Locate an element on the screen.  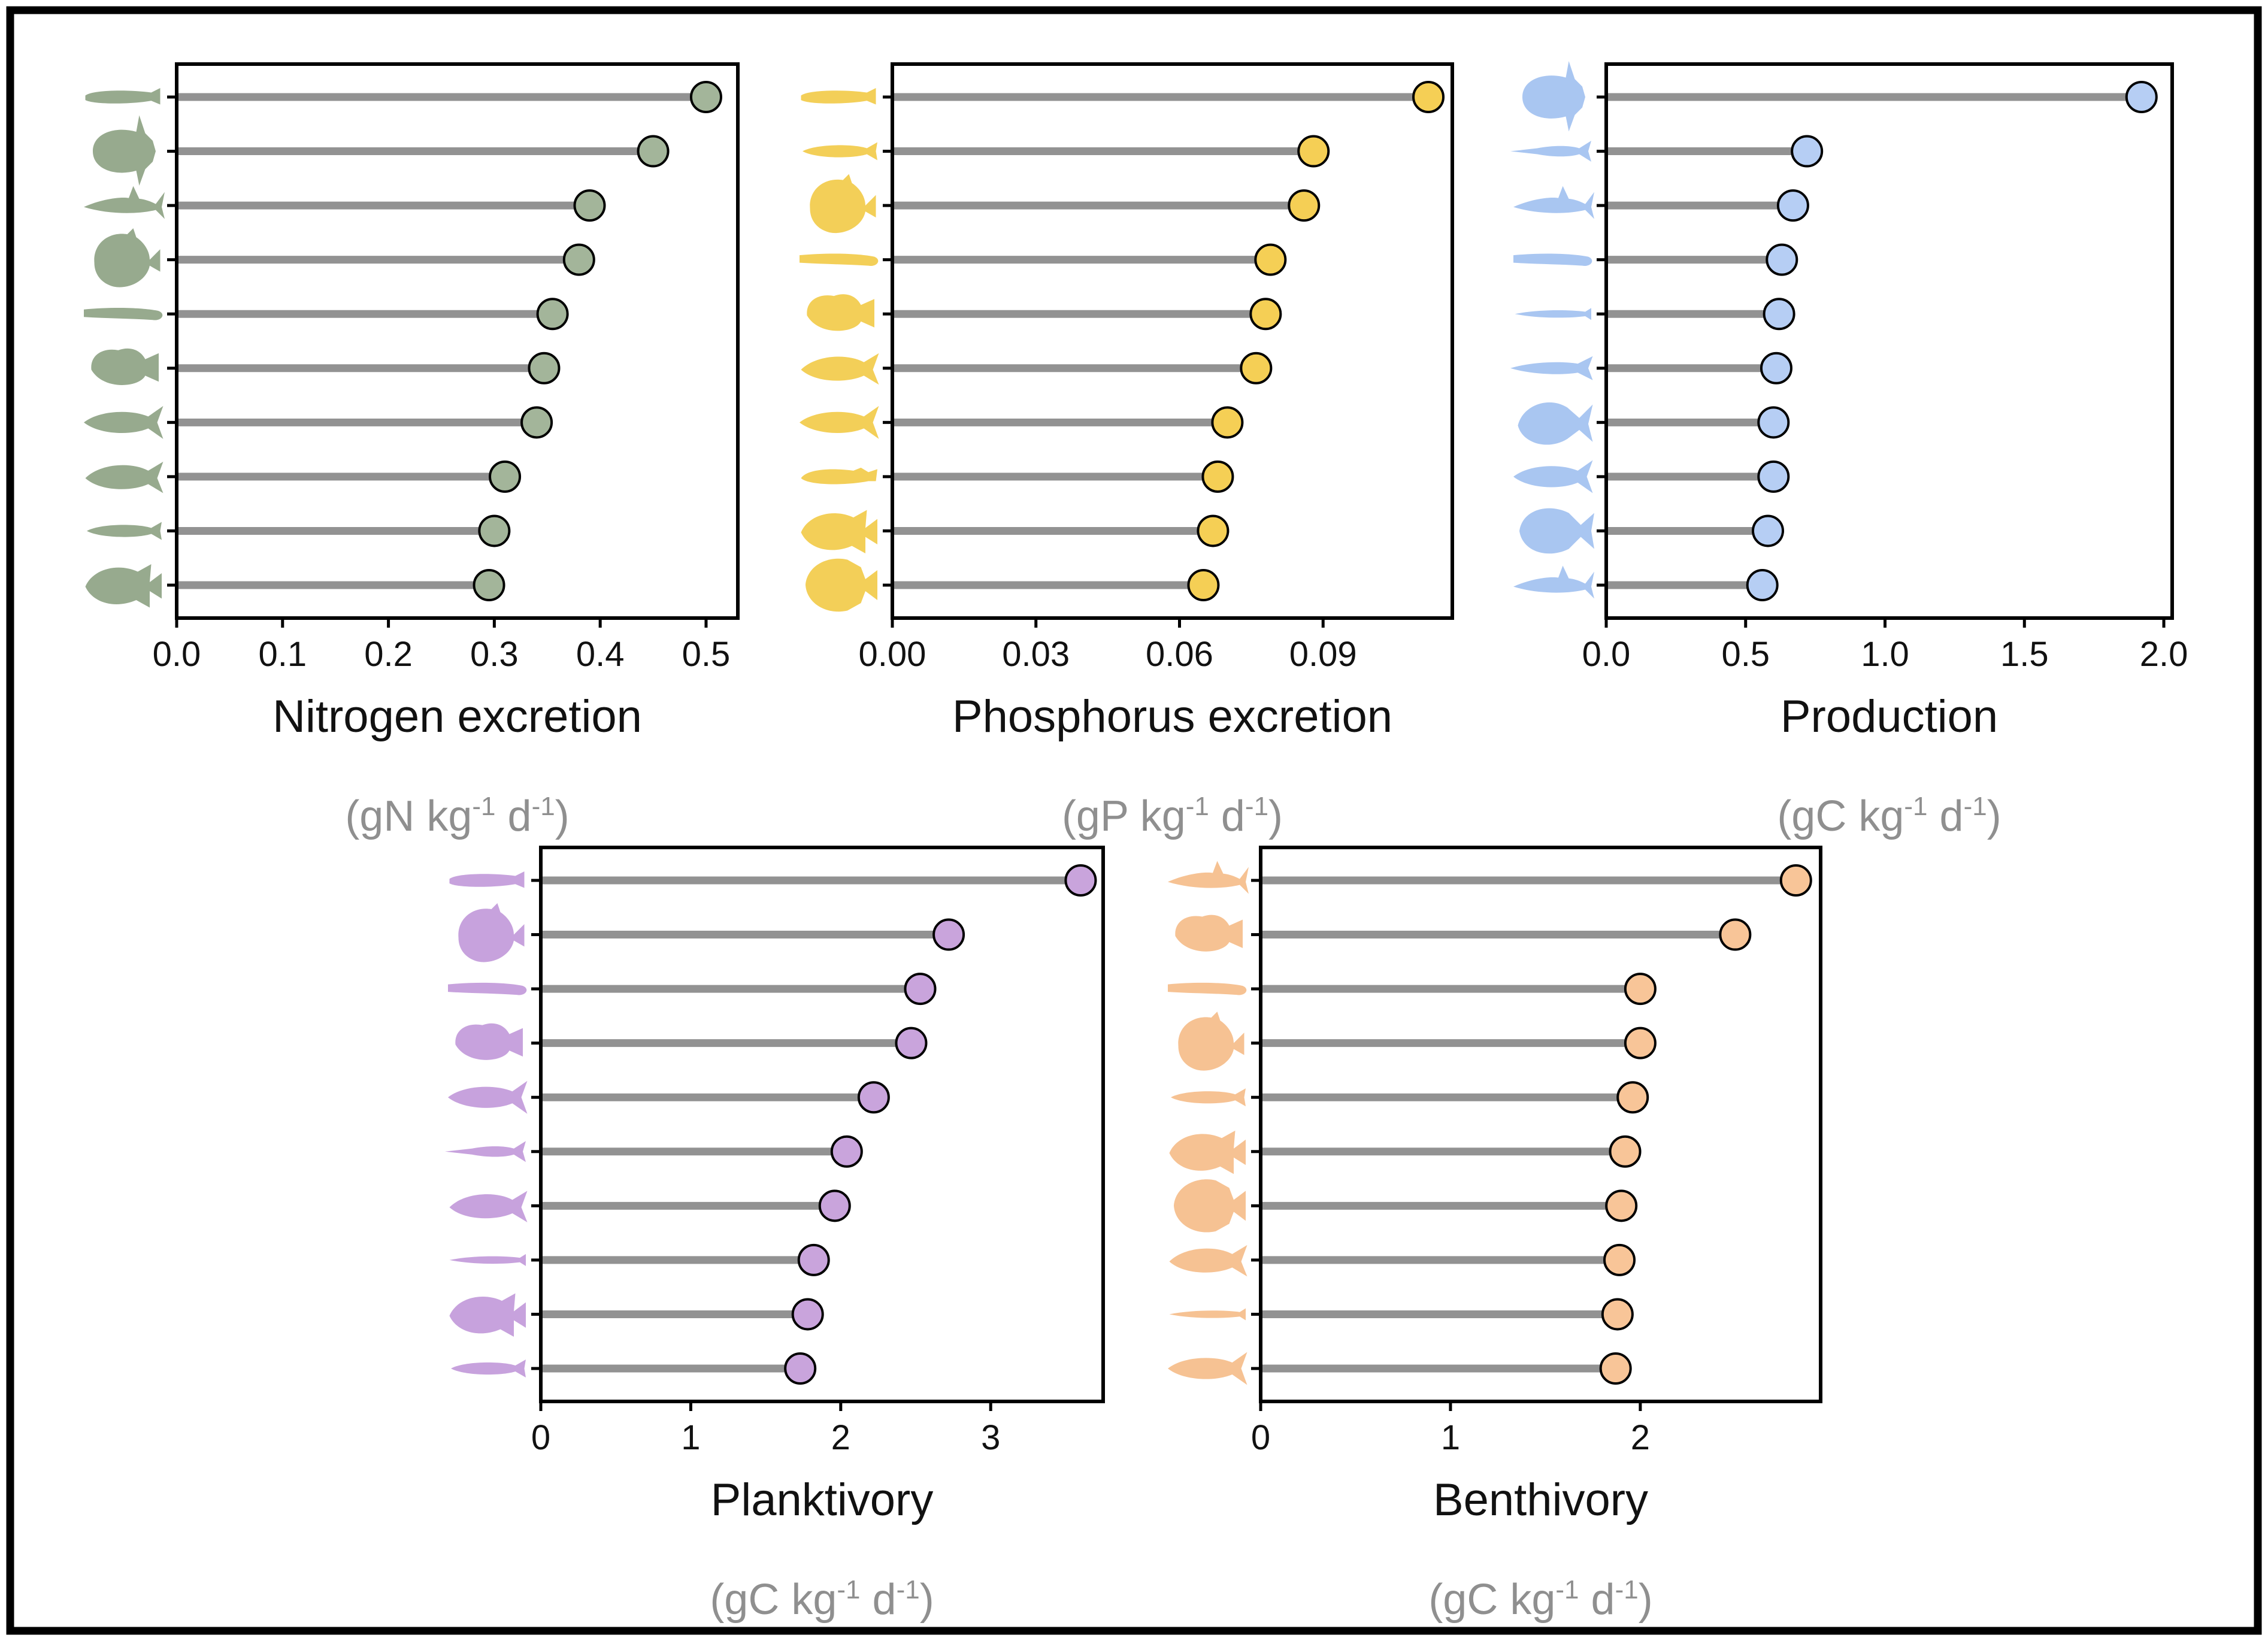
x-tick-label: 1 is located at coordinates (1451, 1437).